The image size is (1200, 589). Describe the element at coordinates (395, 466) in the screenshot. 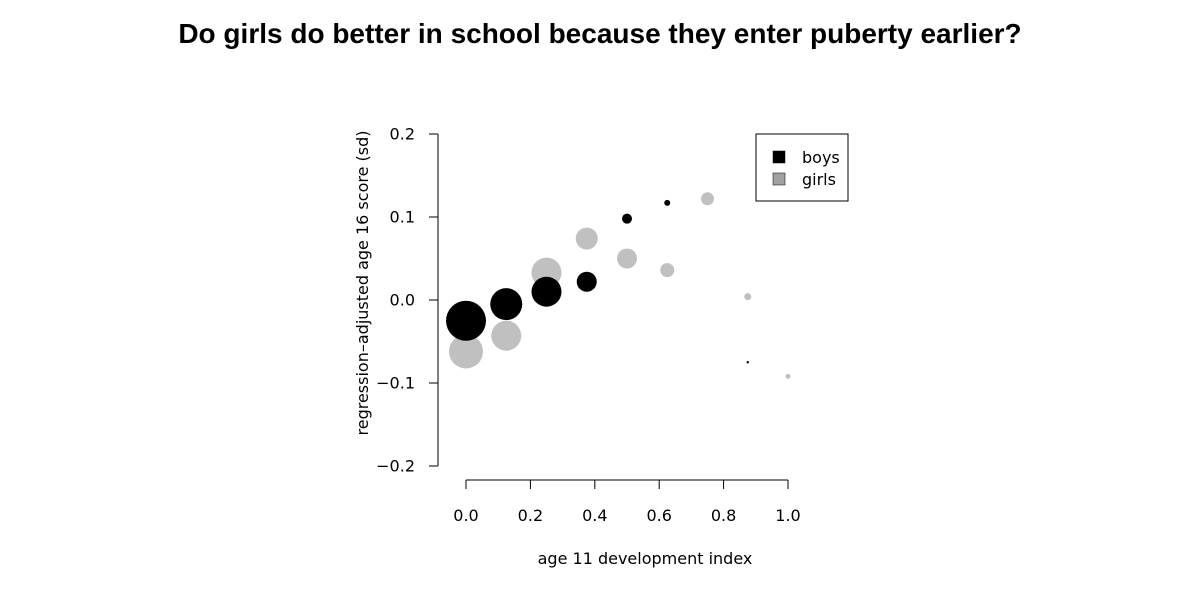

I see `y-tick-label: −0.2` at that location.